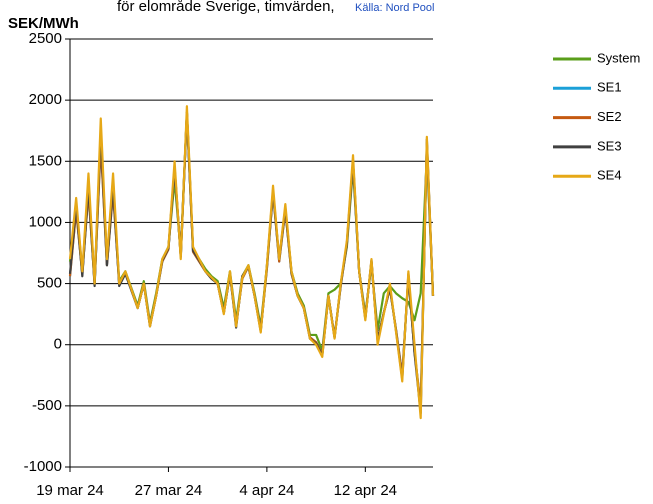  Describe the element at coordinates (45, 99) in the screenshot. I see `y-tick-label: 2000` at that location.